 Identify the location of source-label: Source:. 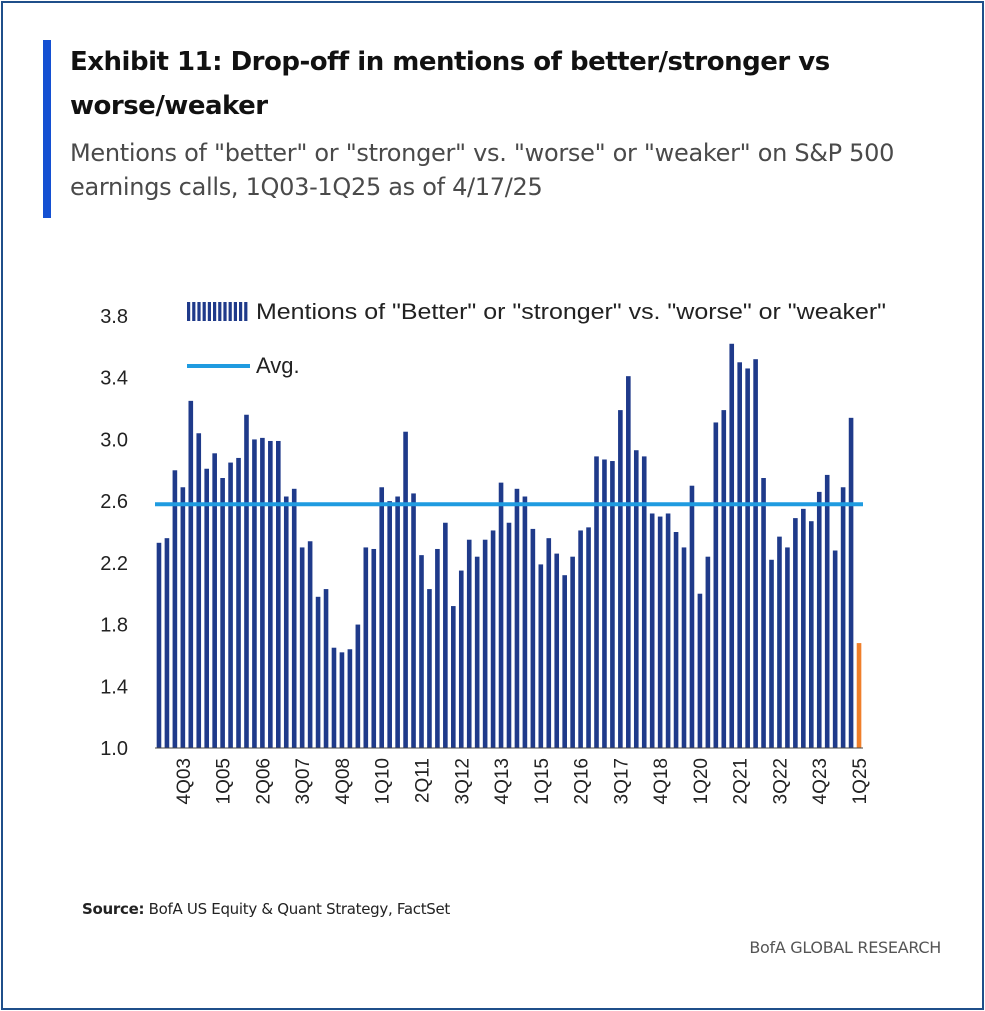
(113, 909).